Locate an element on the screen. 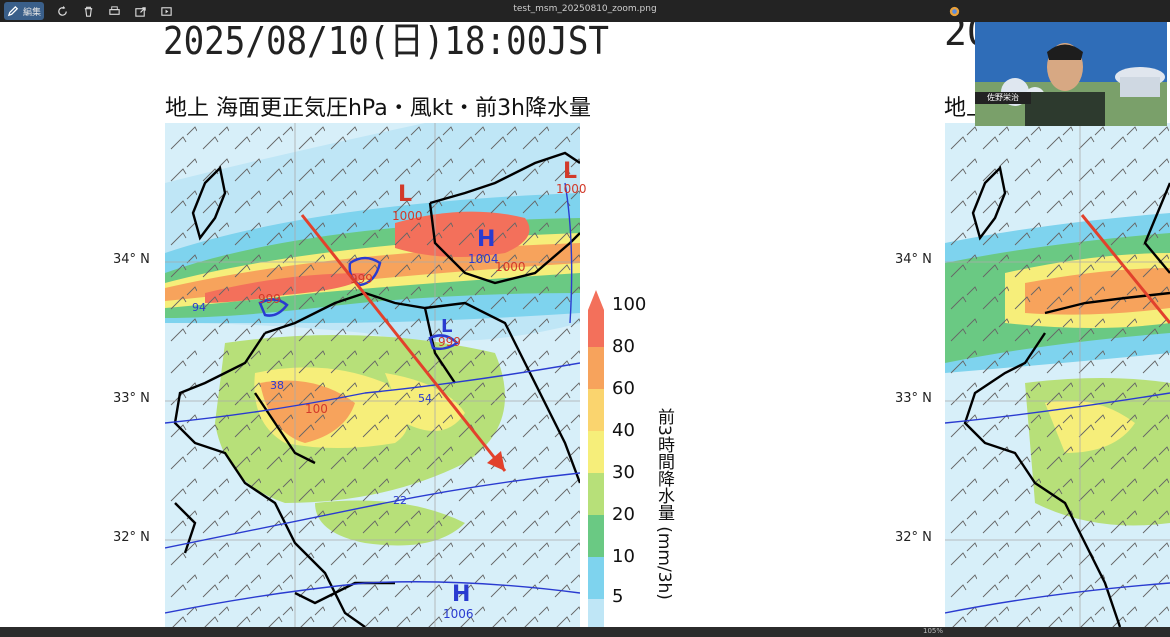 This screenshot has height=637, width=1170. pressure-value: 22 is located at coordinates (400, 500).